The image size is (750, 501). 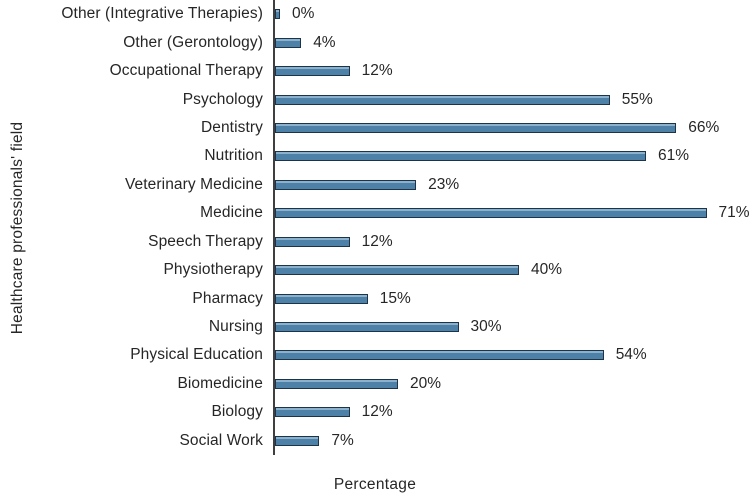 I want to click on category-label: Physical Education, so click(x=196, y=355).